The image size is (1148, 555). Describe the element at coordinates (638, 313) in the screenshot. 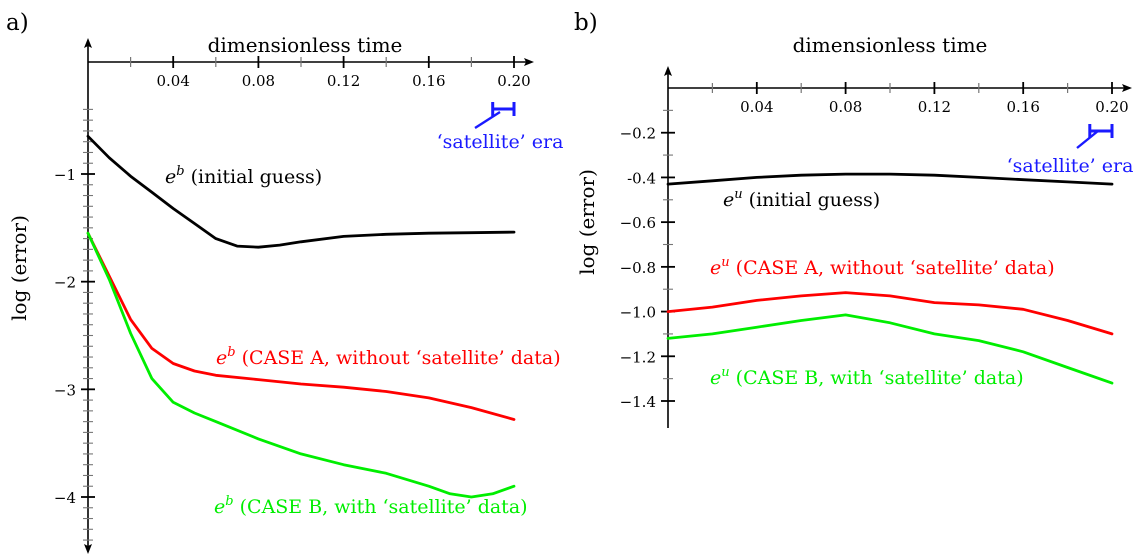

I see `y-tick-label: −1.0` at that location.